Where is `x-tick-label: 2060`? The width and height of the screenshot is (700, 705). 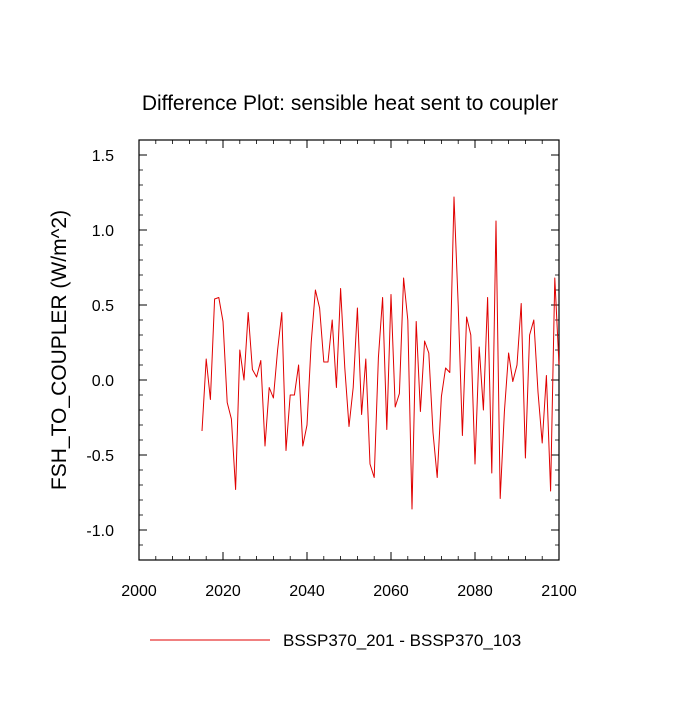 x-tick-label: 2060 is located at coordinates (391, 591).